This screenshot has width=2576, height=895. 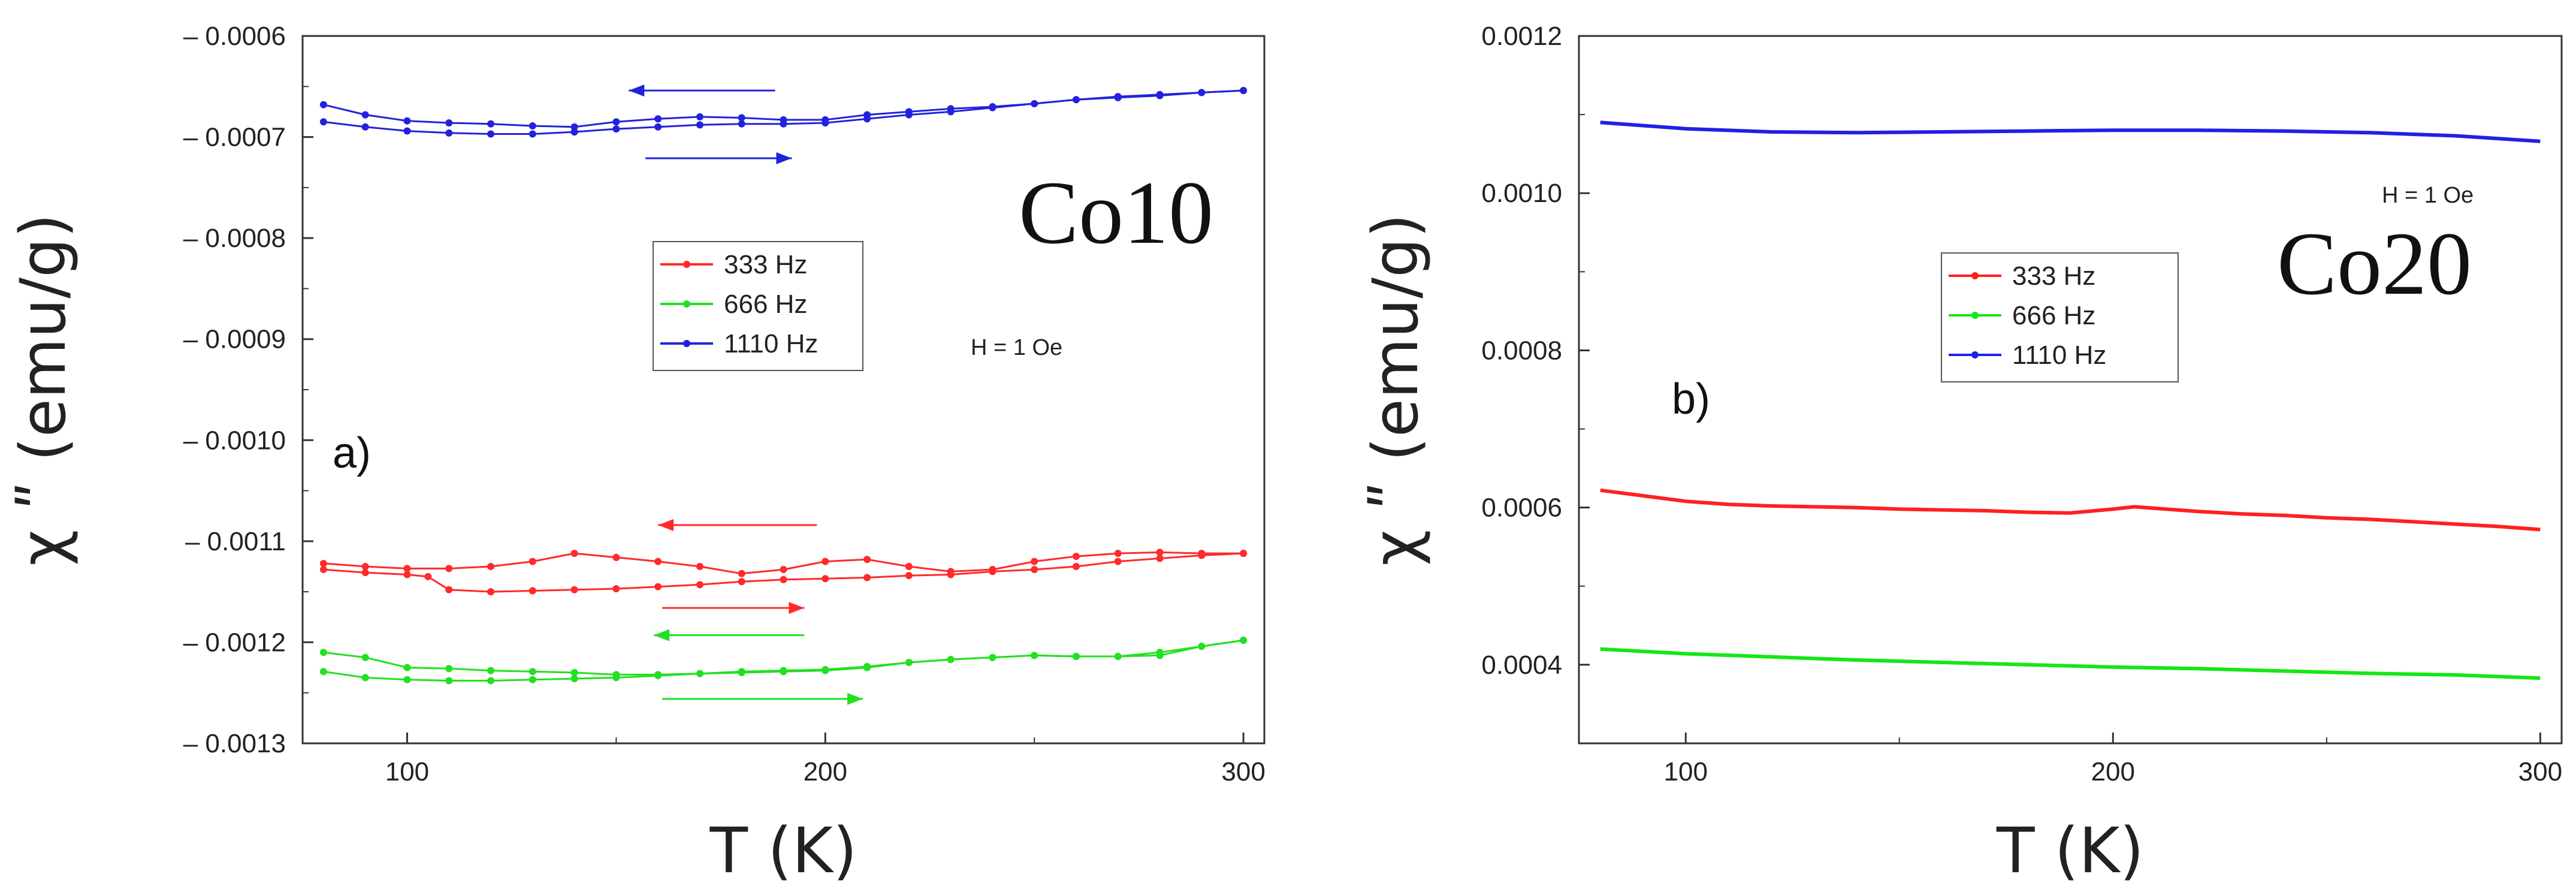 What do you see at coordinates (1116, 213) in the screenshot?
I see `sample-name: Co10` at bounding box center [1116, 213].